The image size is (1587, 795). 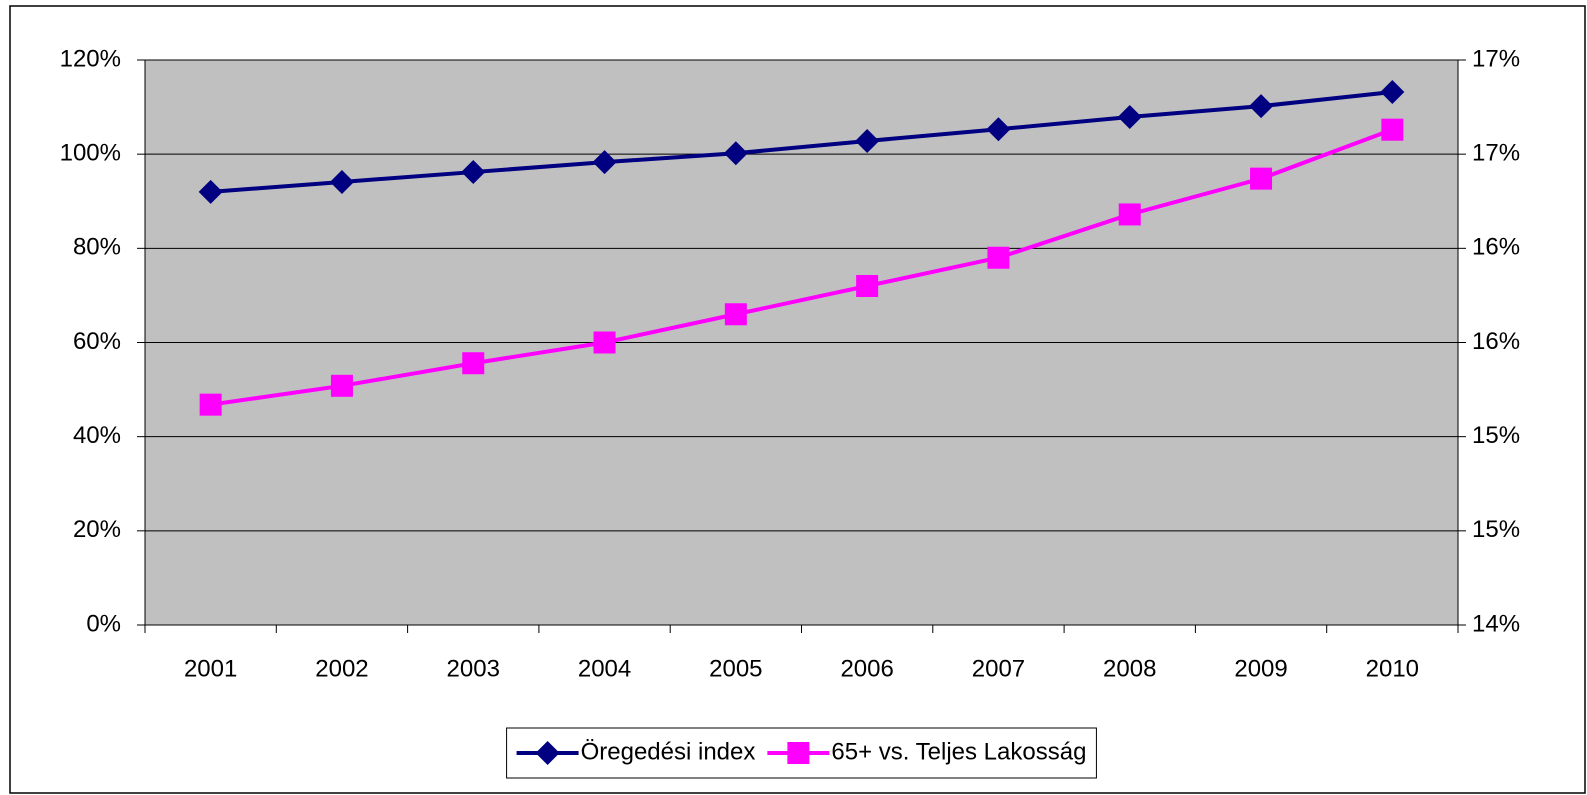 I want to click on legend: Öregedési index 65+ vs. Teljes Lakosság, so click(x=801, y=753).